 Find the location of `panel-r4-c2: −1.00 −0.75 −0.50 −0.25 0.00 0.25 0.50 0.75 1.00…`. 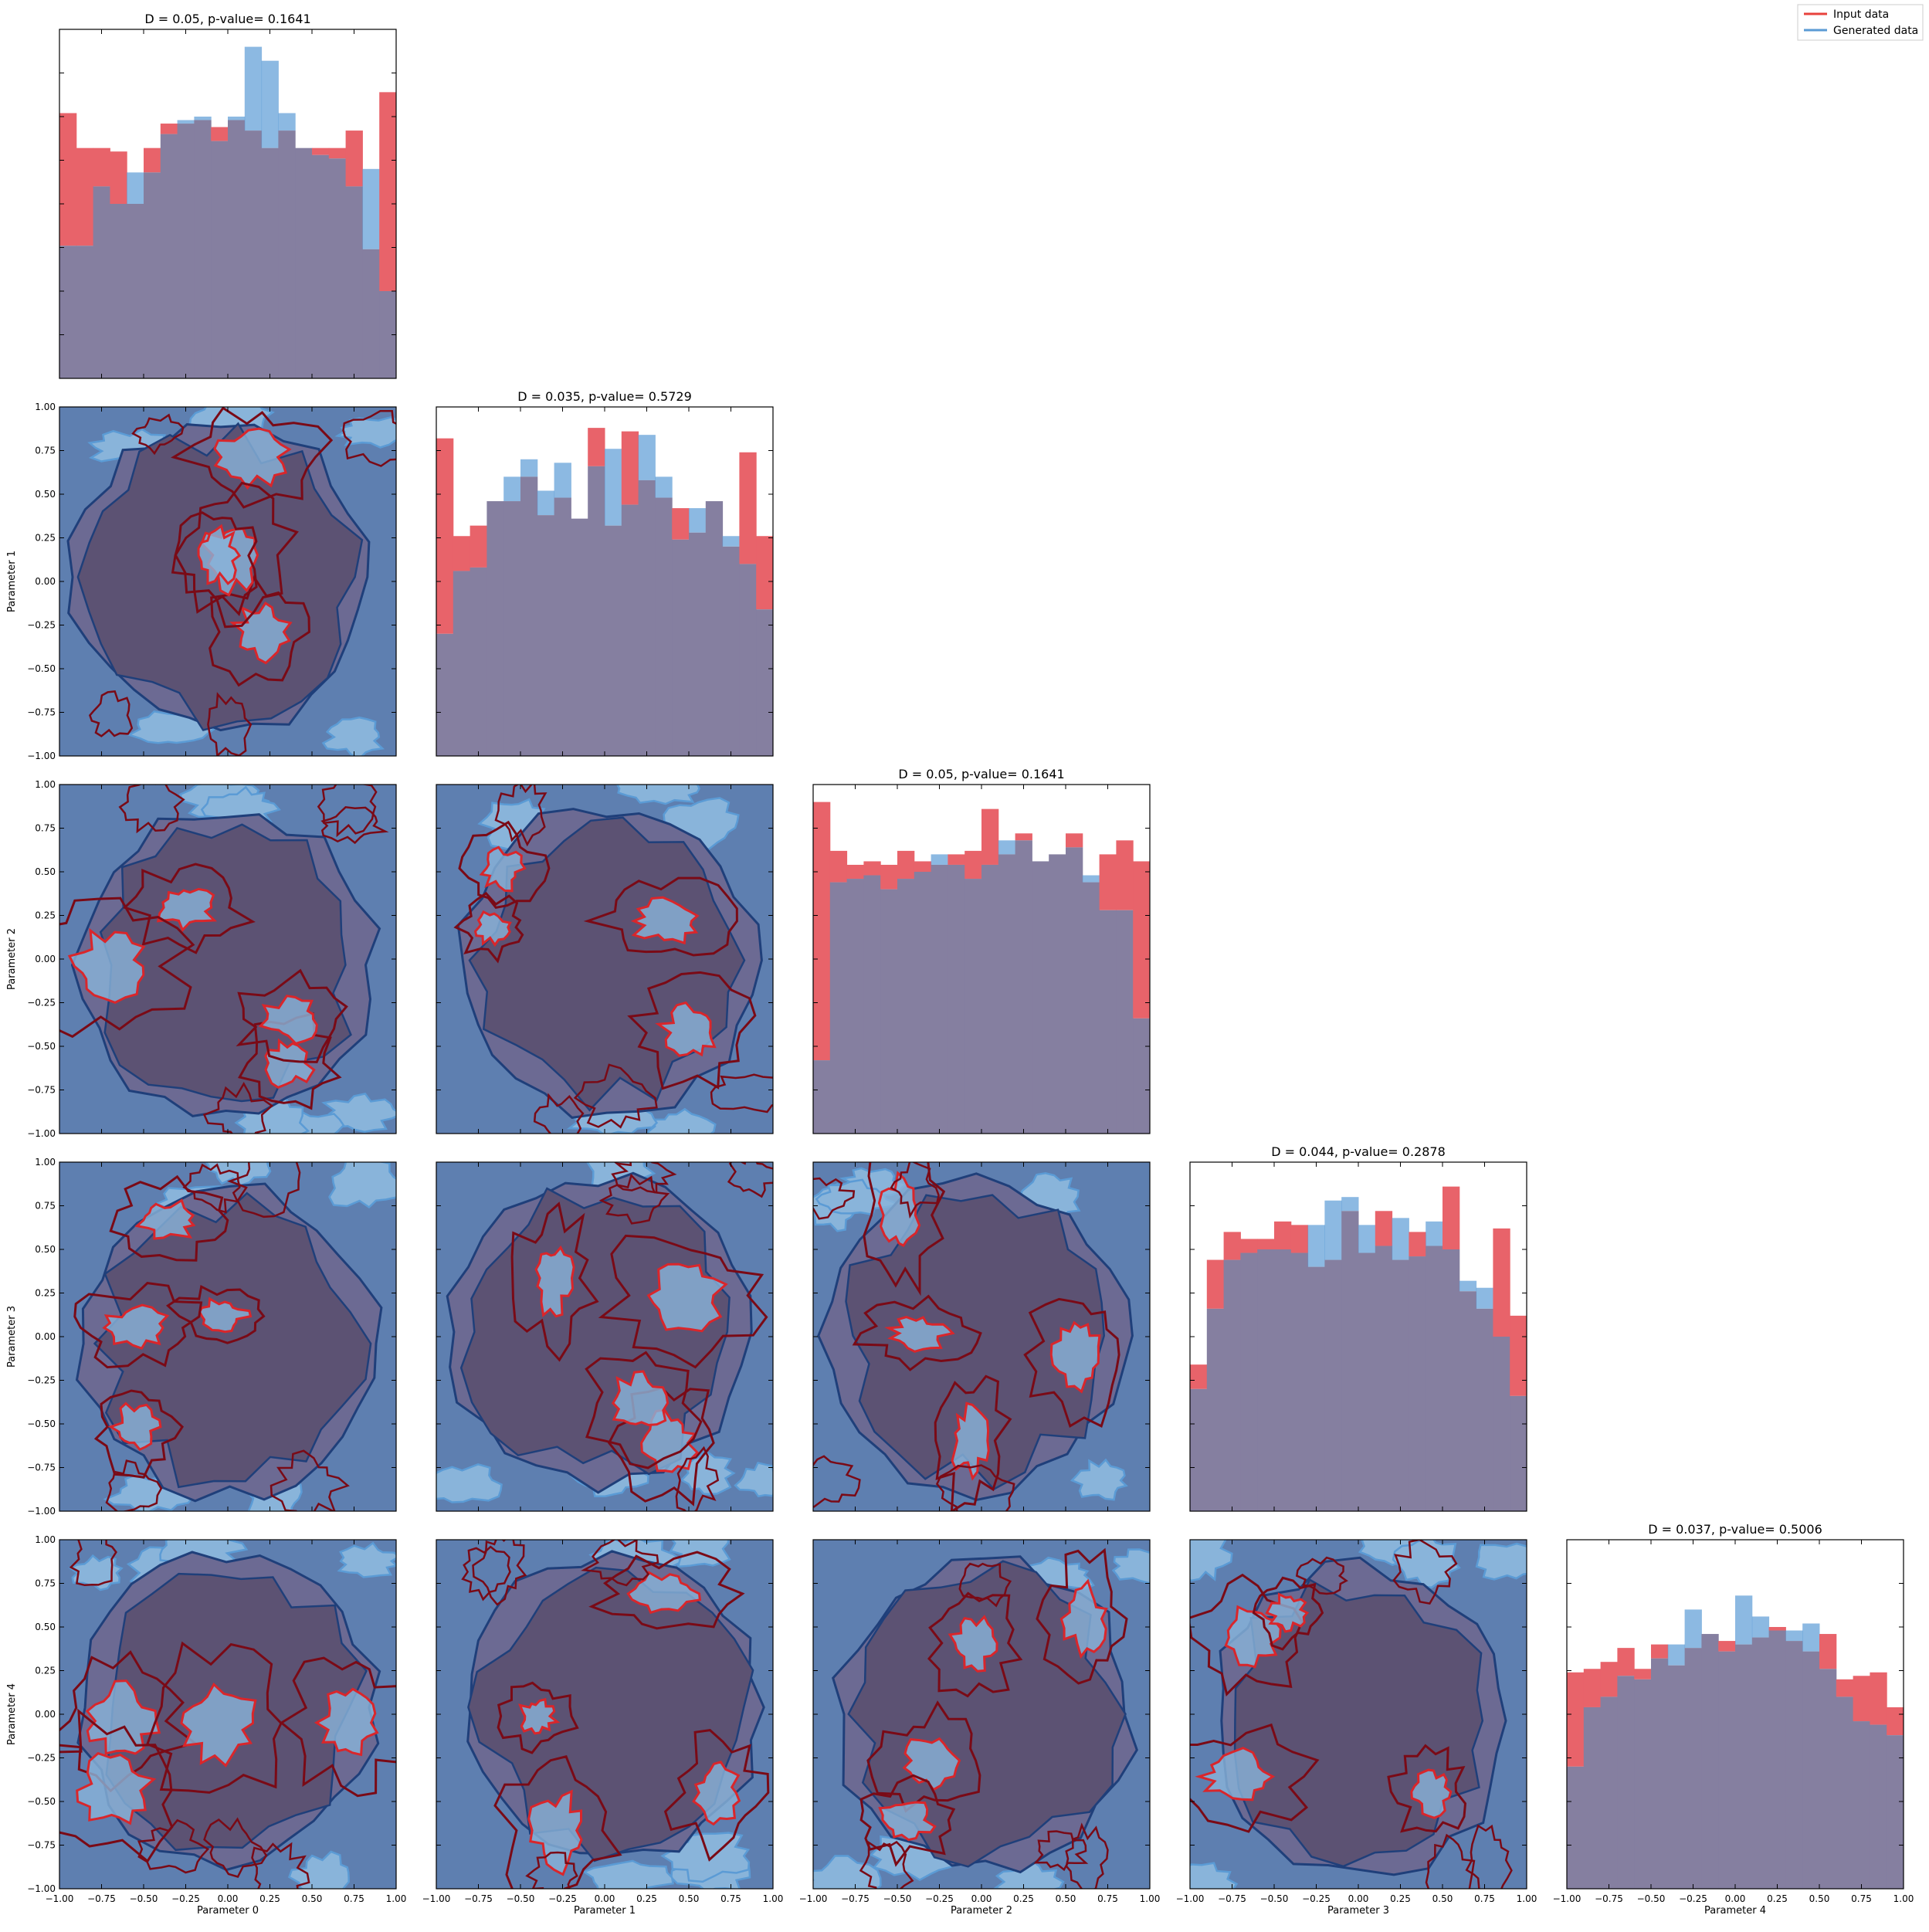

panel-r4-c2: −1.00 −0.75 −0.50 −0.25 0.00 0.25 0.50 0.75 1.00… is located at coordinates (979, 1728).